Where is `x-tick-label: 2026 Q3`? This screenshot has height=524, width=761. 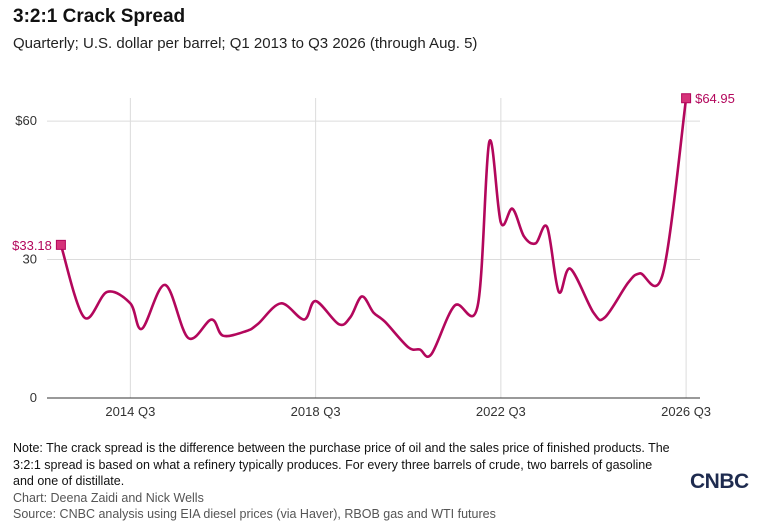 x-tick-label: 2026 Q3 is located at coordinates (686, 411).